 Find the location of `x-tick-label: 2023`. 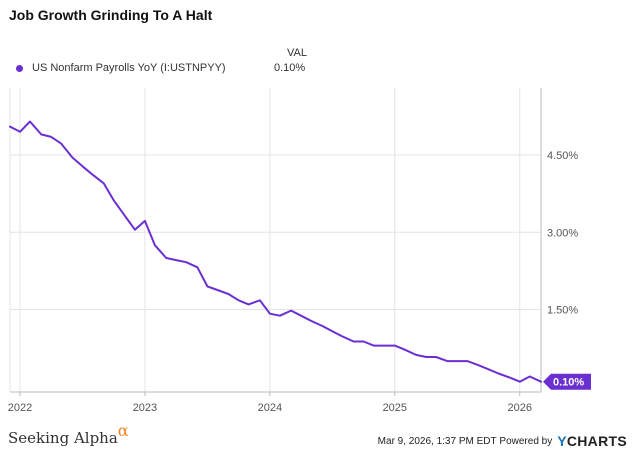

x-tick-label: 2023 is located at coordinates (145, 408).